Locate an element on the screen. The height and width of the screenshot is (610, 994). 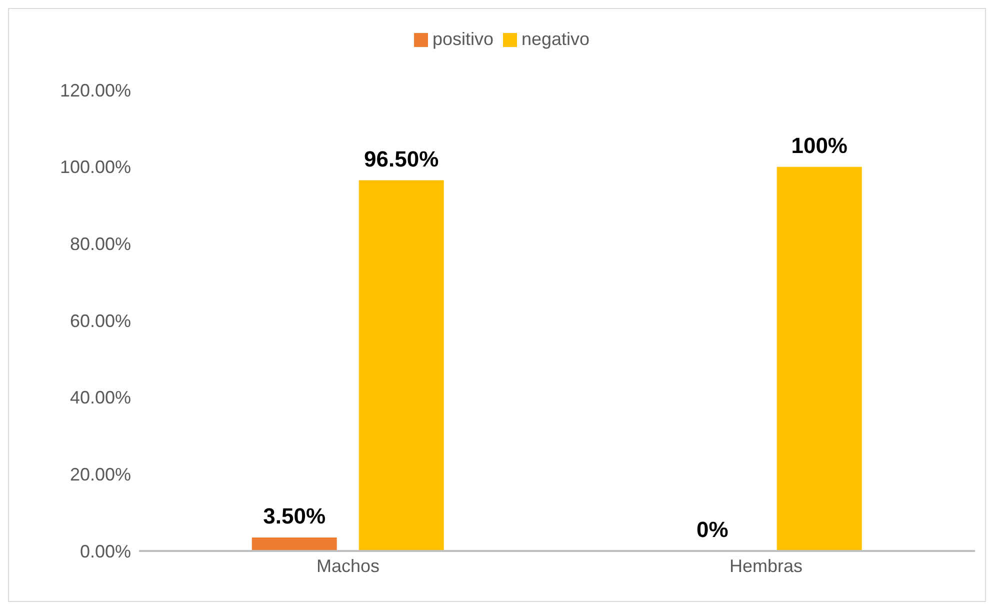
y-tick-label: 0.00% is located at coordinates (105, 551).